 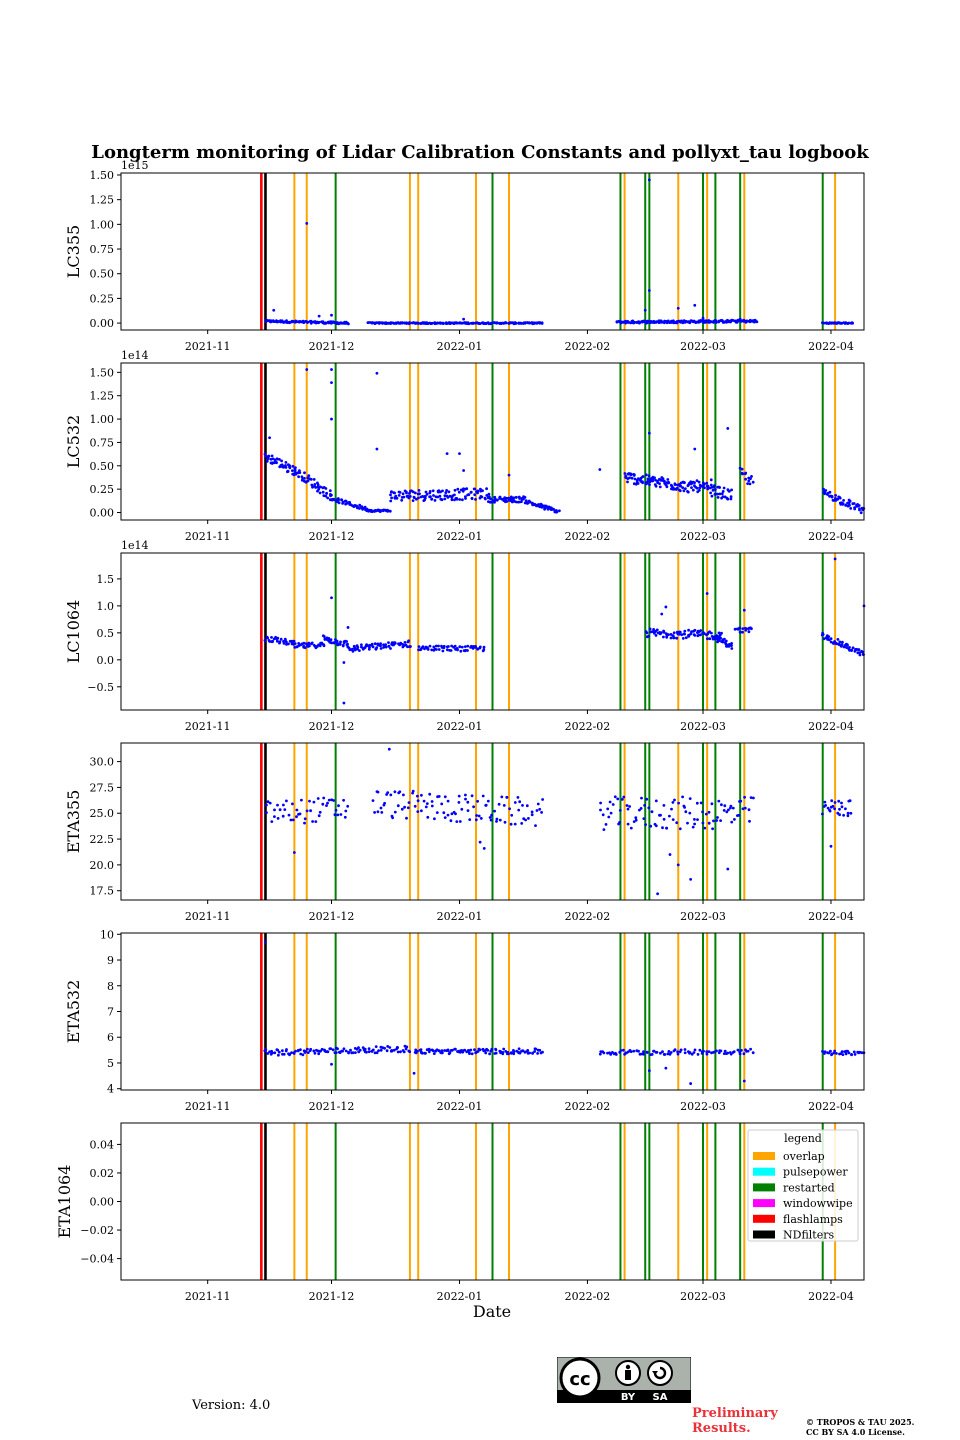 I want to click on cc-icon: cc, so click(x=580, y=1378).